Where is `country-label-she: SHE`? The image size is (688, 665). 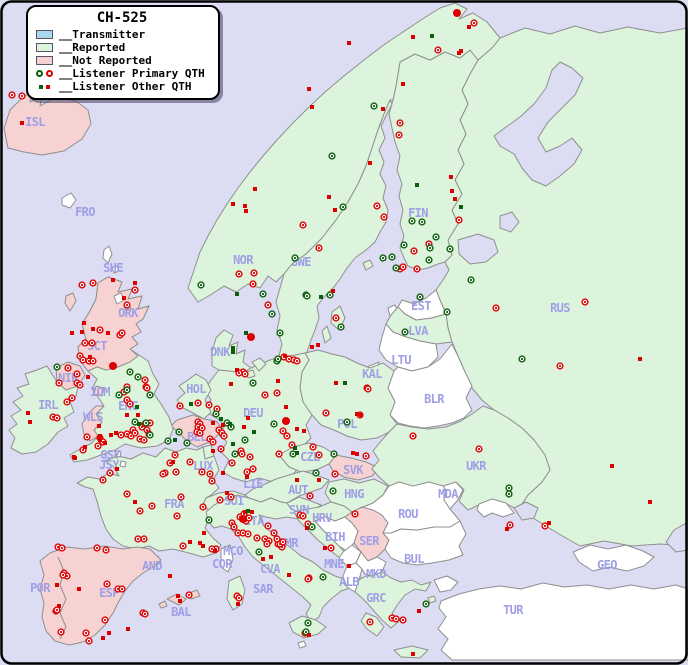 country-label-she: SHE is located at coordinates (113, 268).